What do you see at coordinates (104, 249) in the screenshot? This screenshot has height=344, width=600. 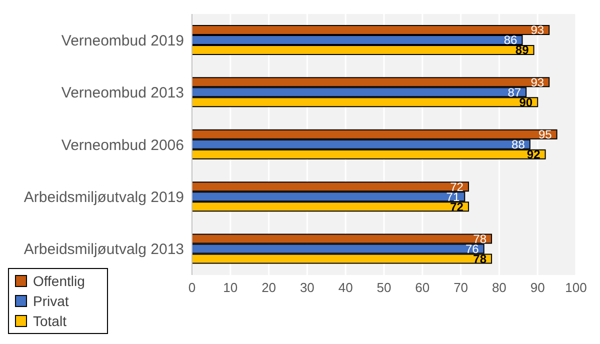 I see `y-tick-label: Arbeidsmiljøutvalg 2013` at bounding box center [104, 249].